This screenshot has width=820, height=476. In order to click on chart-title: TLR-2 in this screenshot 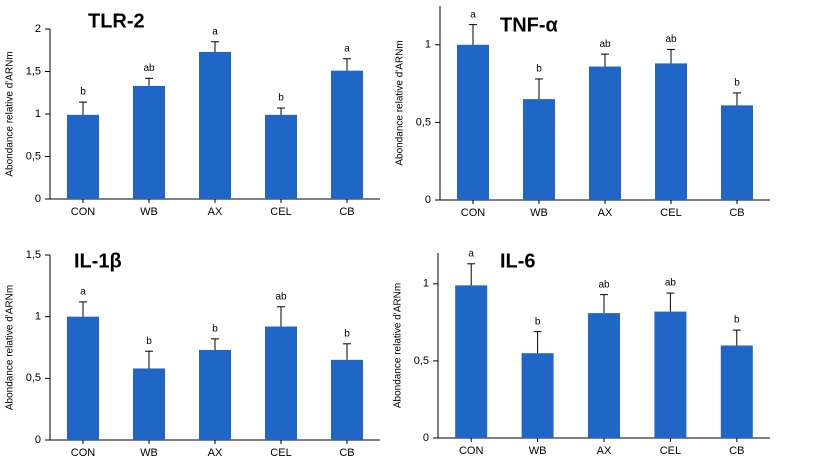, I will do `click(116, 21)`.